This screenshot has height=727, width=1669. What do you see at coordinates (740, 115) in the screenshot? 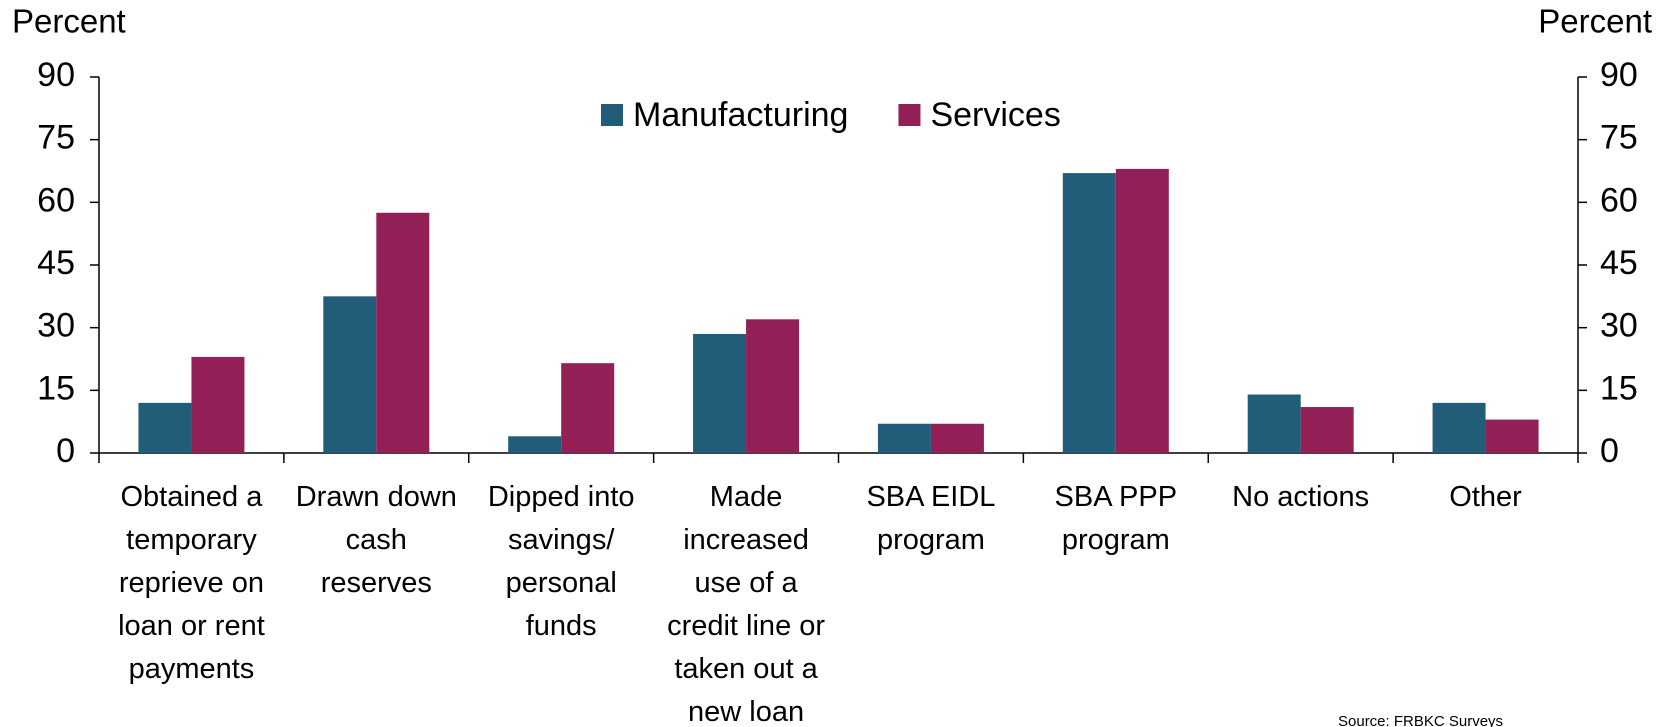
I see `legend-label: Manufacturing` at bounding box center [740, 115].